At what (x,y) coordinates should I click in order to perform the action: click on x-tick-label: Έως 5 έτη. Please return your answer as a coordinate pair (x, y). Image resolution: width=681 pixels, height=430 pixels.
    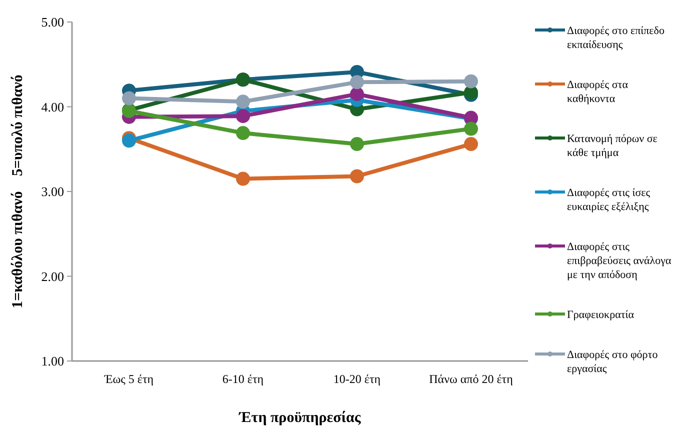
    Looking at the image, I should click on (128, 379).